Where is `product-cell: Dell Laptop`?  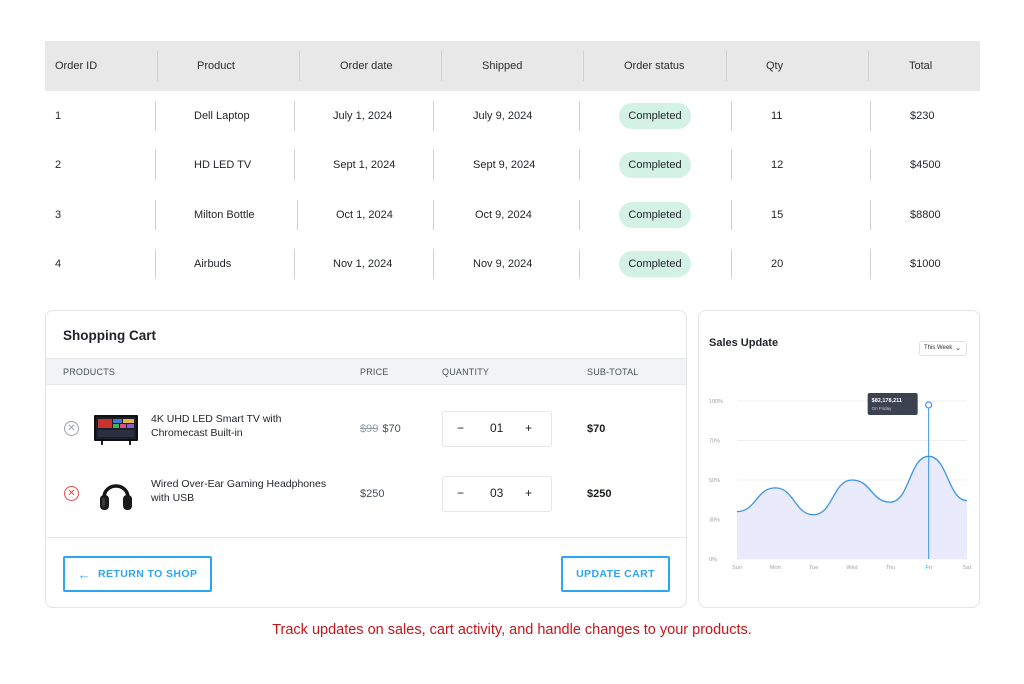
product-cell: Dell Laptop is located at coordinates (222, 115).